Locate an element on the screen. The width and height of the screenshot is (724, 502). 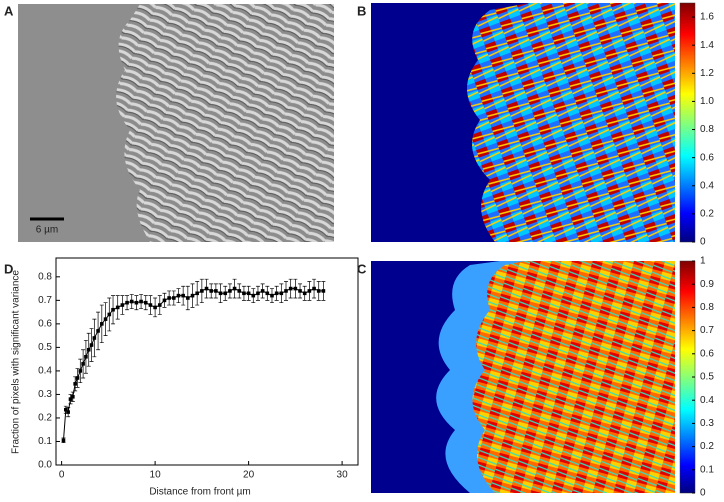
colorbar-tick-label: 0.1 is located at coordinates (707, 469).